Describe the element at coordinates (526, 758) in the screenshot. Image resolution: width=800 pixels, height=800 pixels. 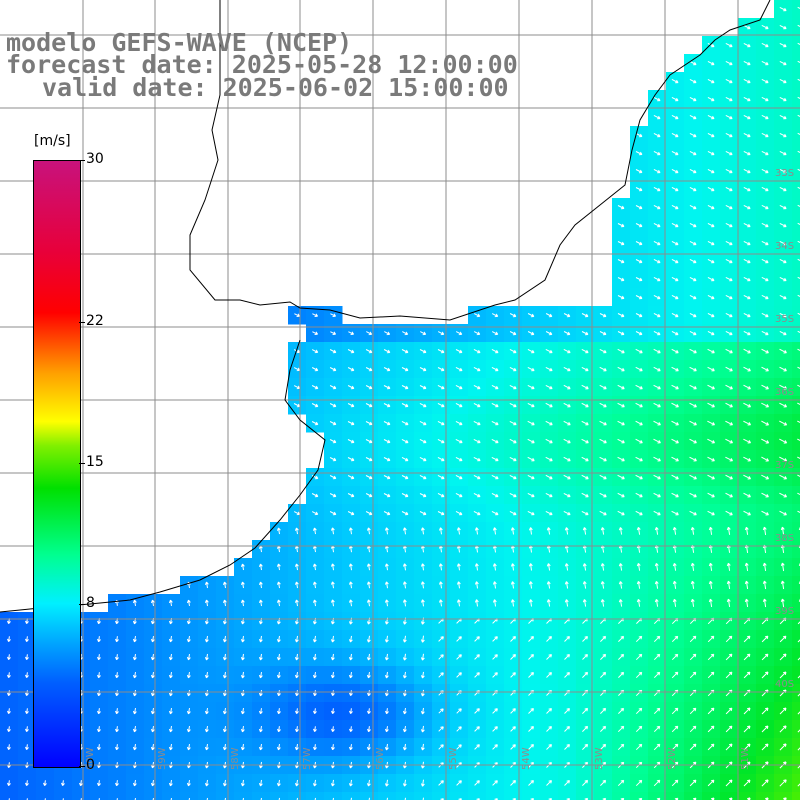
I see `lon-label: 54W` at that location.